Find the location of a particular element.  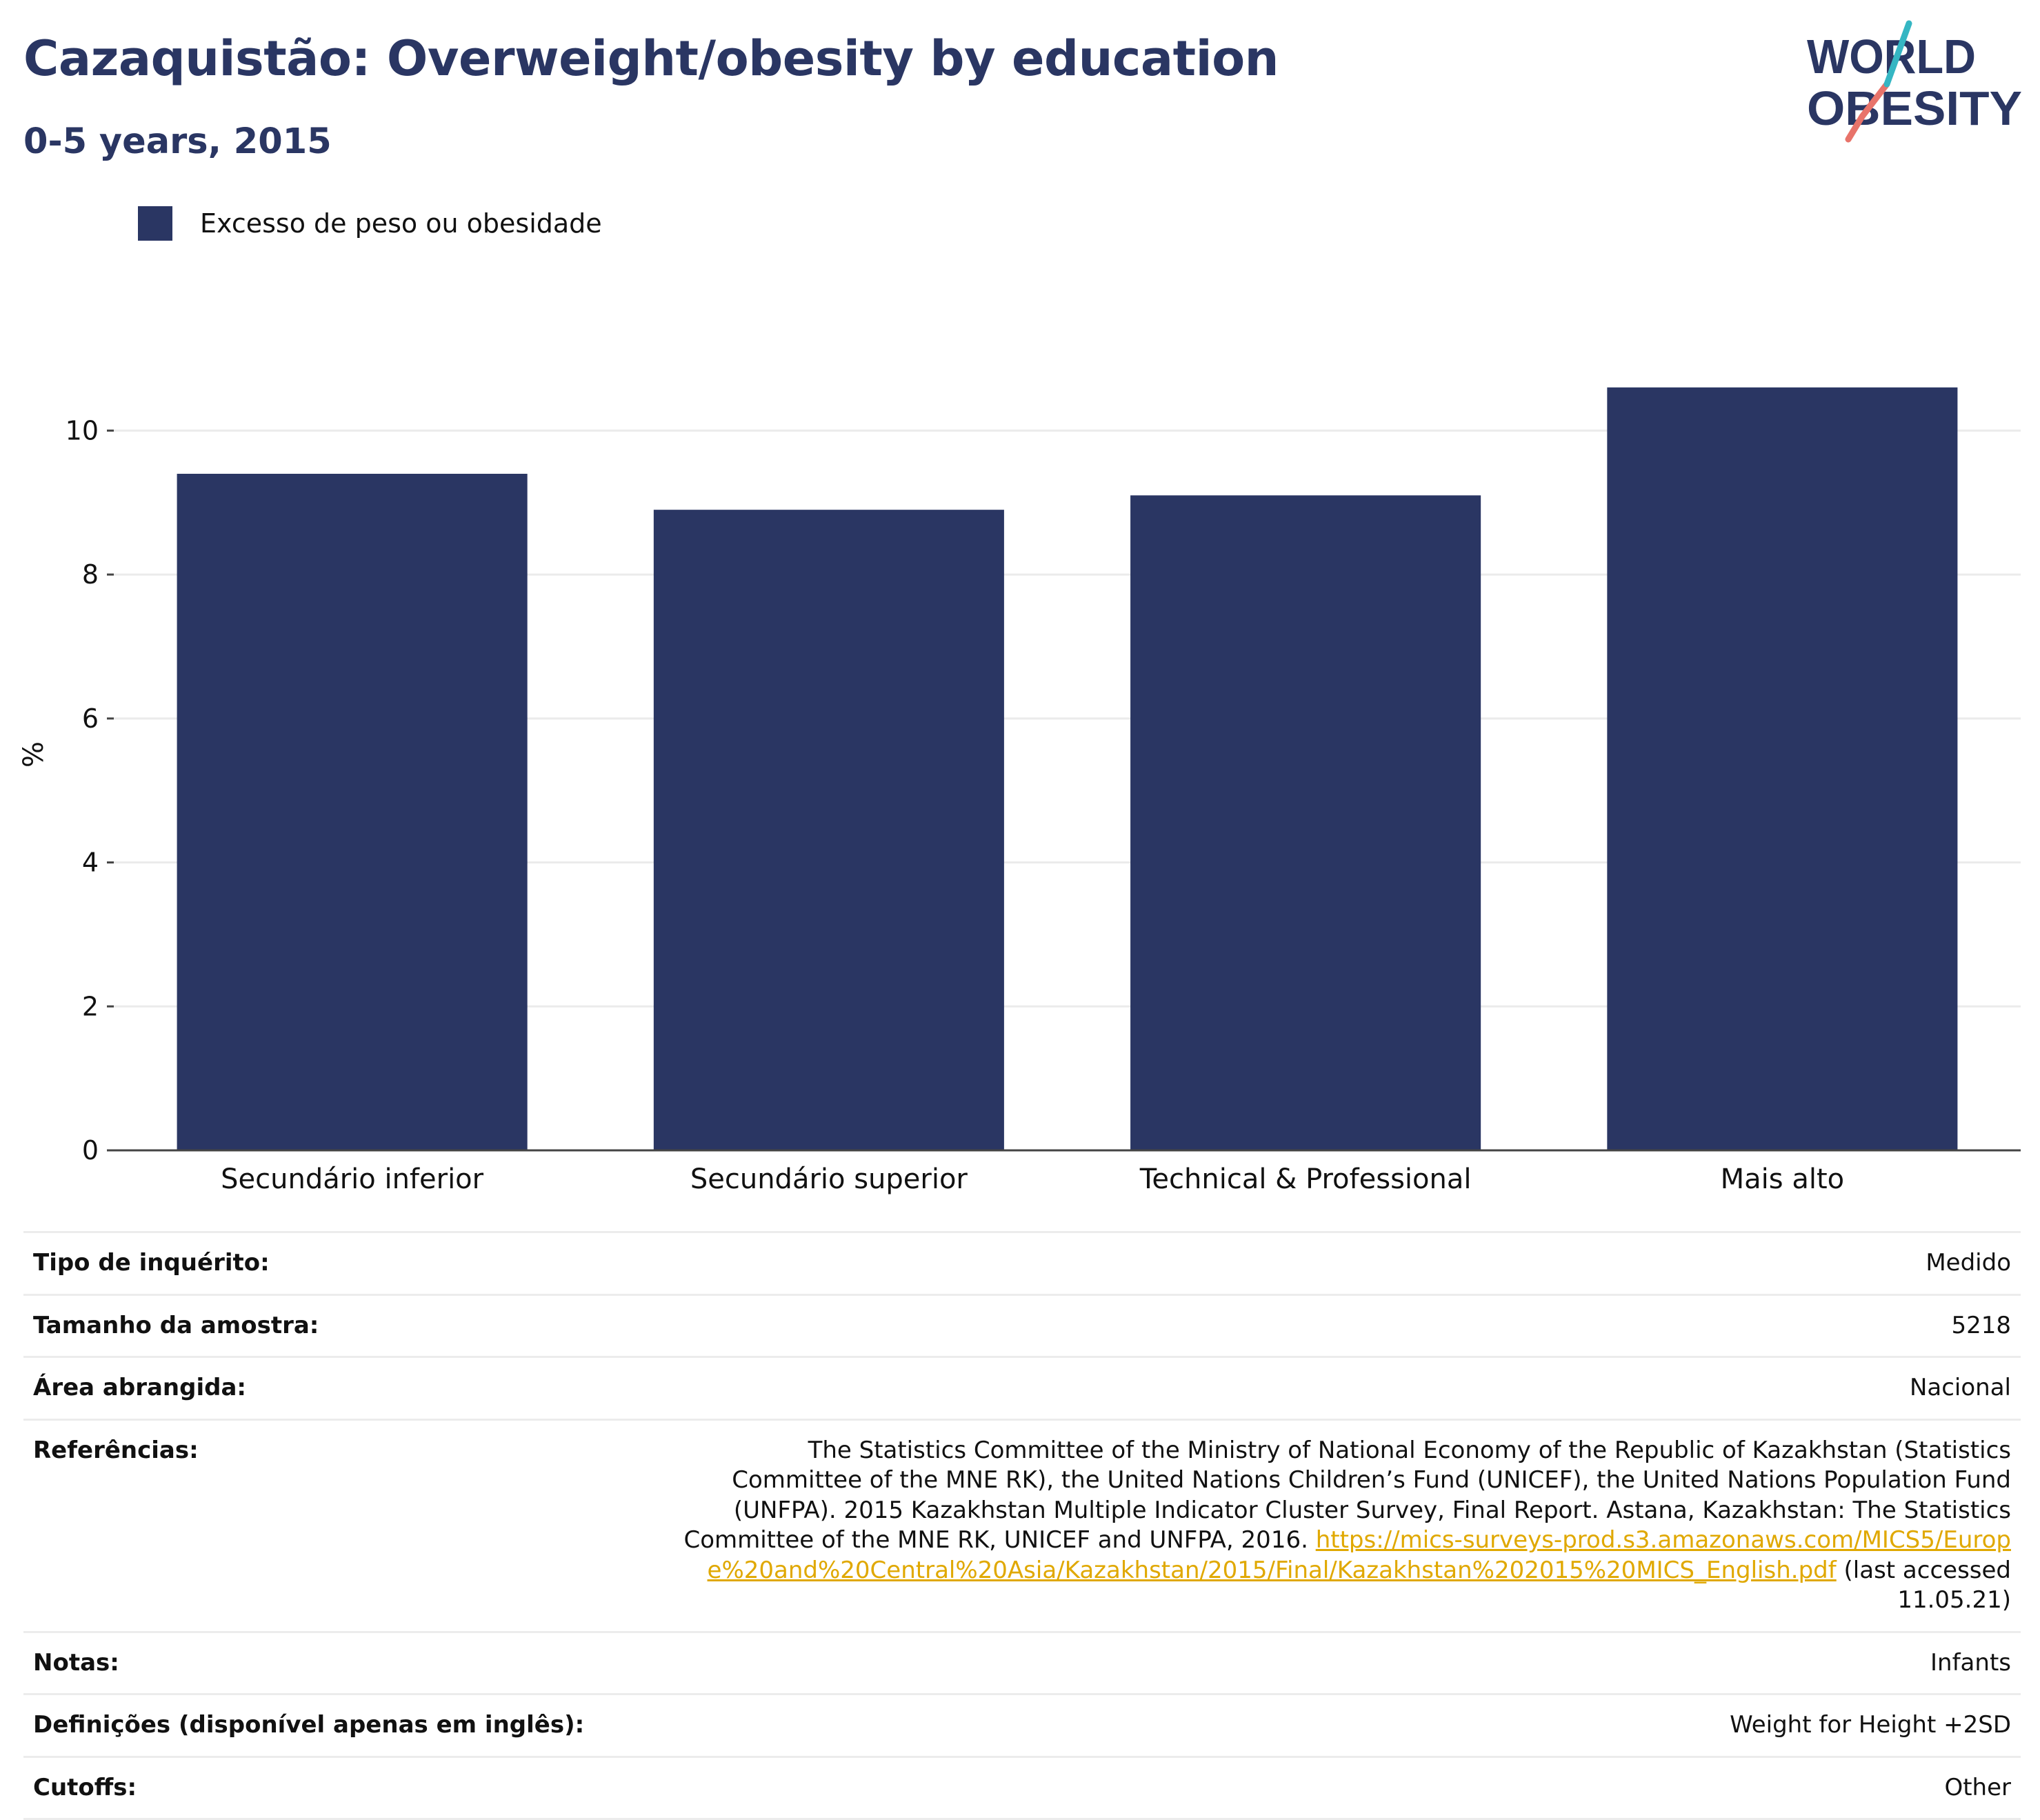

metadata-key: Notas: is located at coordinates (343, 1662).